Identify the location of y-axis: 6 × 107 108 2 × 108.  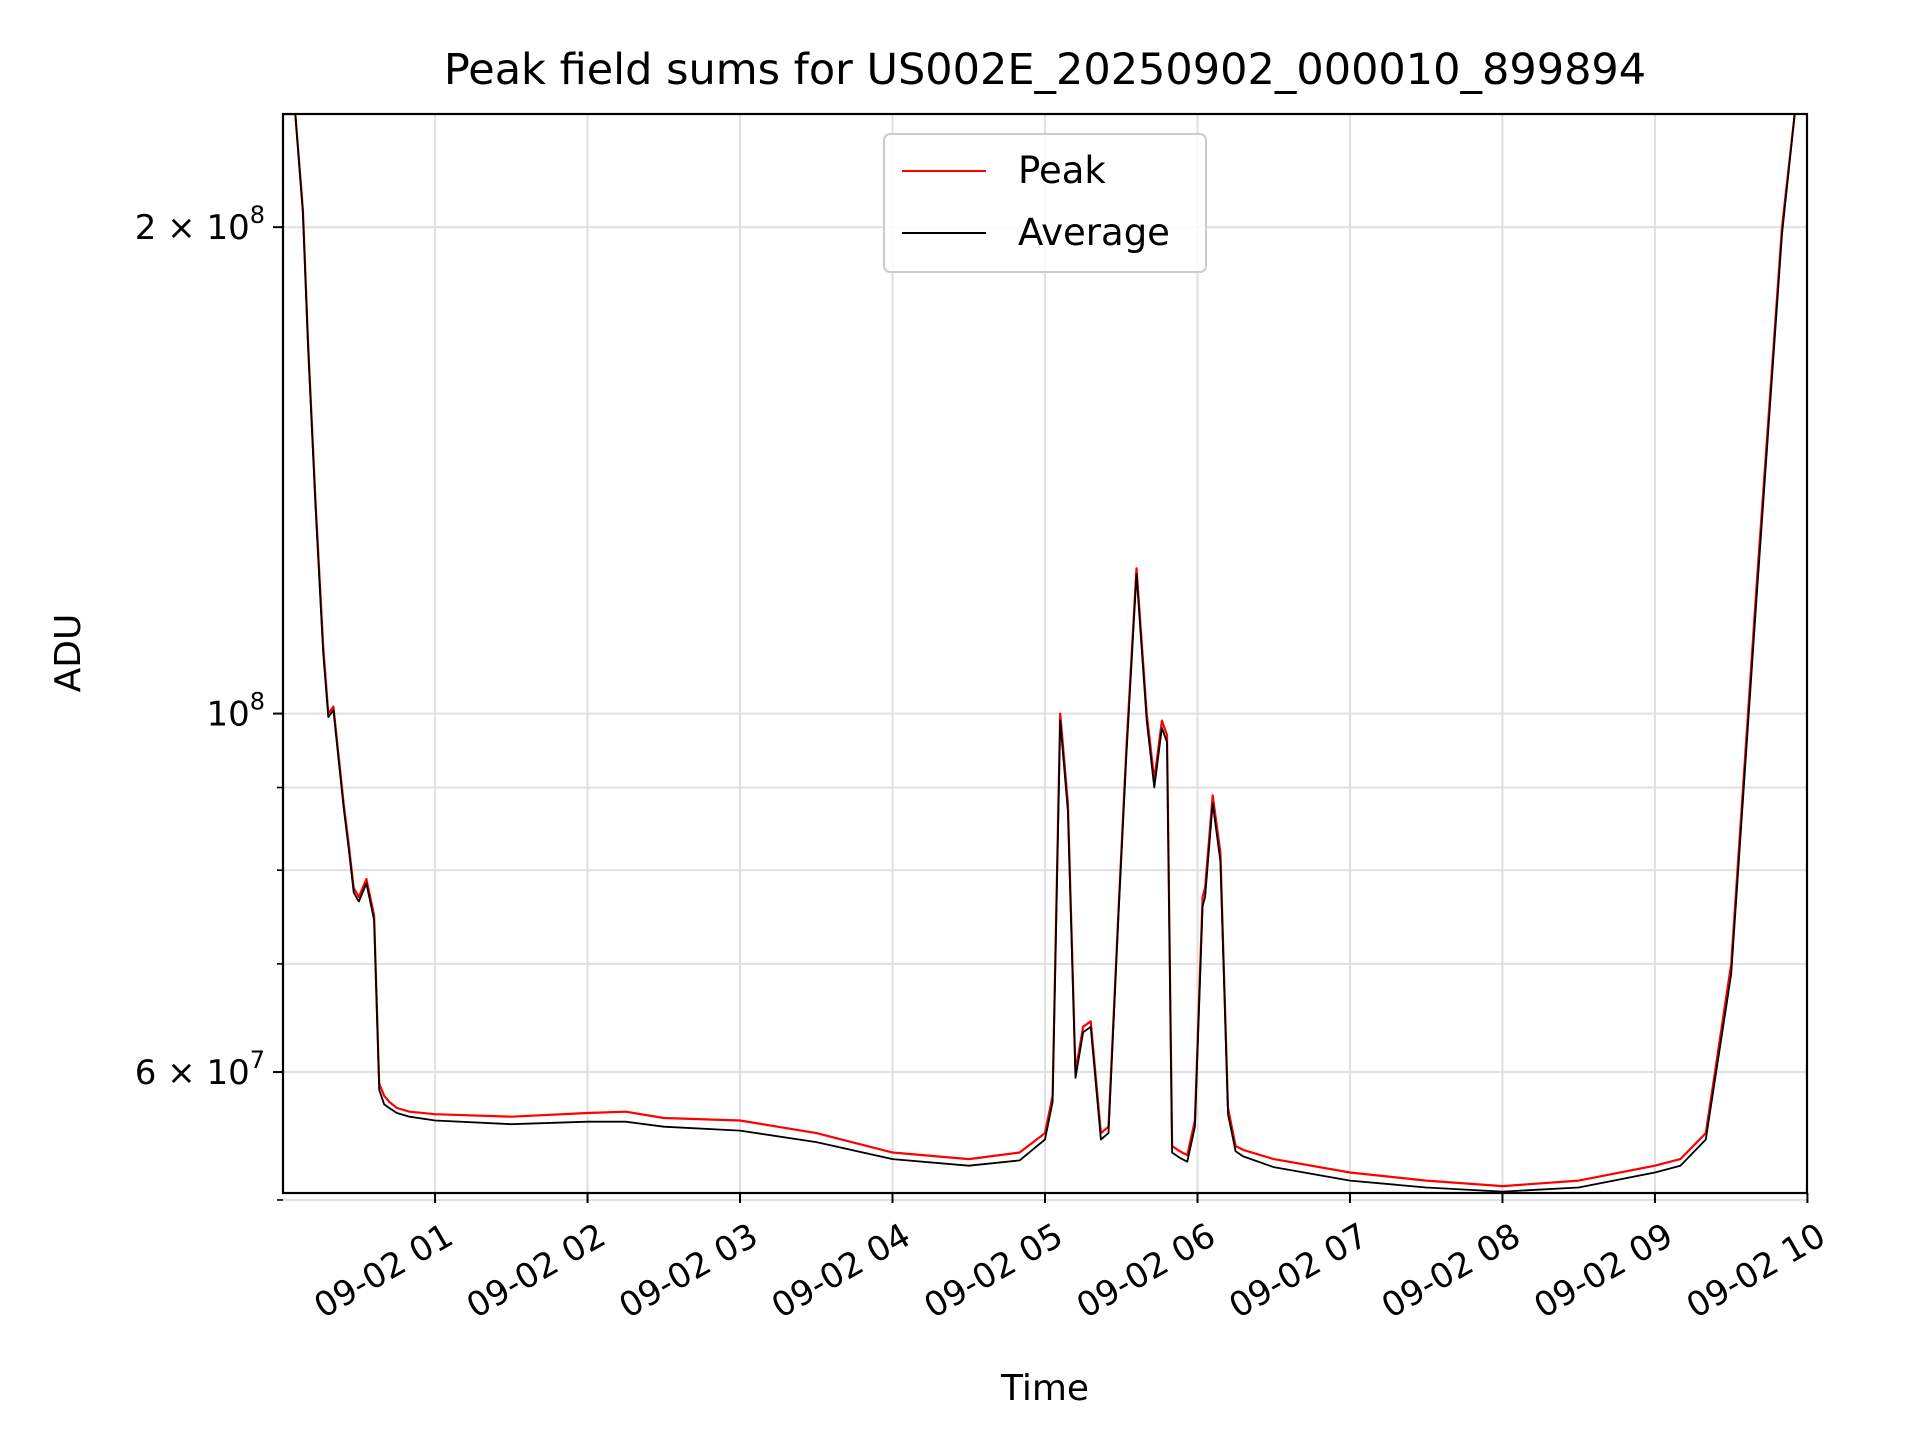
(209, 701).